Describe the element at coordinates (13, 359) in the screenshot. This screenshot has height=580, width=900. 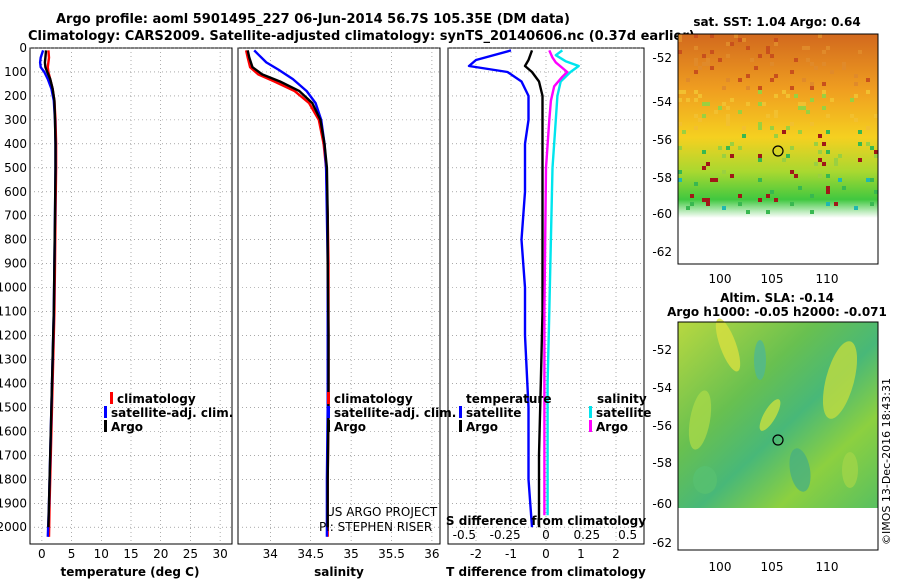
I see `y-tick-label: 1300` at that location.